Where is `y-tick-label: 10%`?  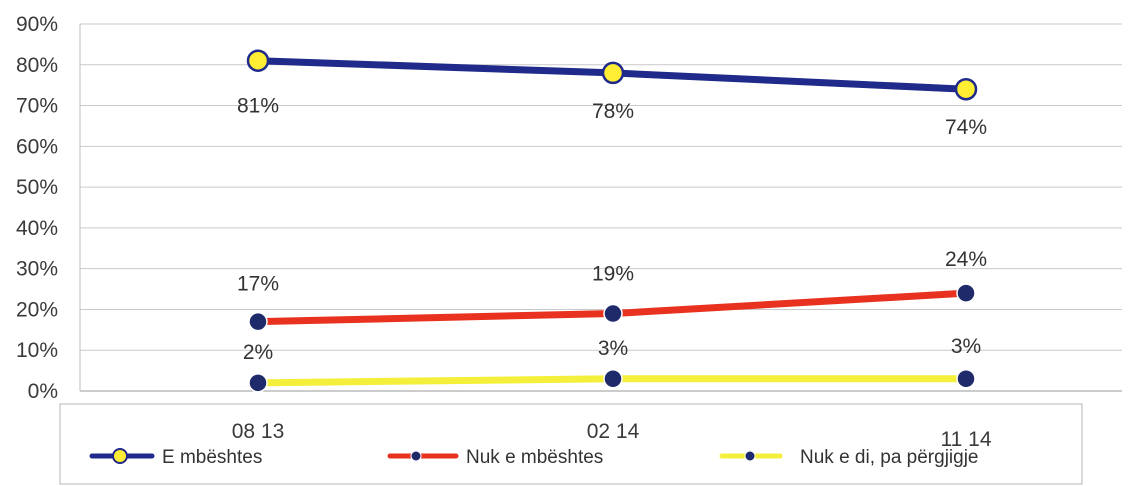 y-tick-label: 10% is located at coordinates (37, 350).